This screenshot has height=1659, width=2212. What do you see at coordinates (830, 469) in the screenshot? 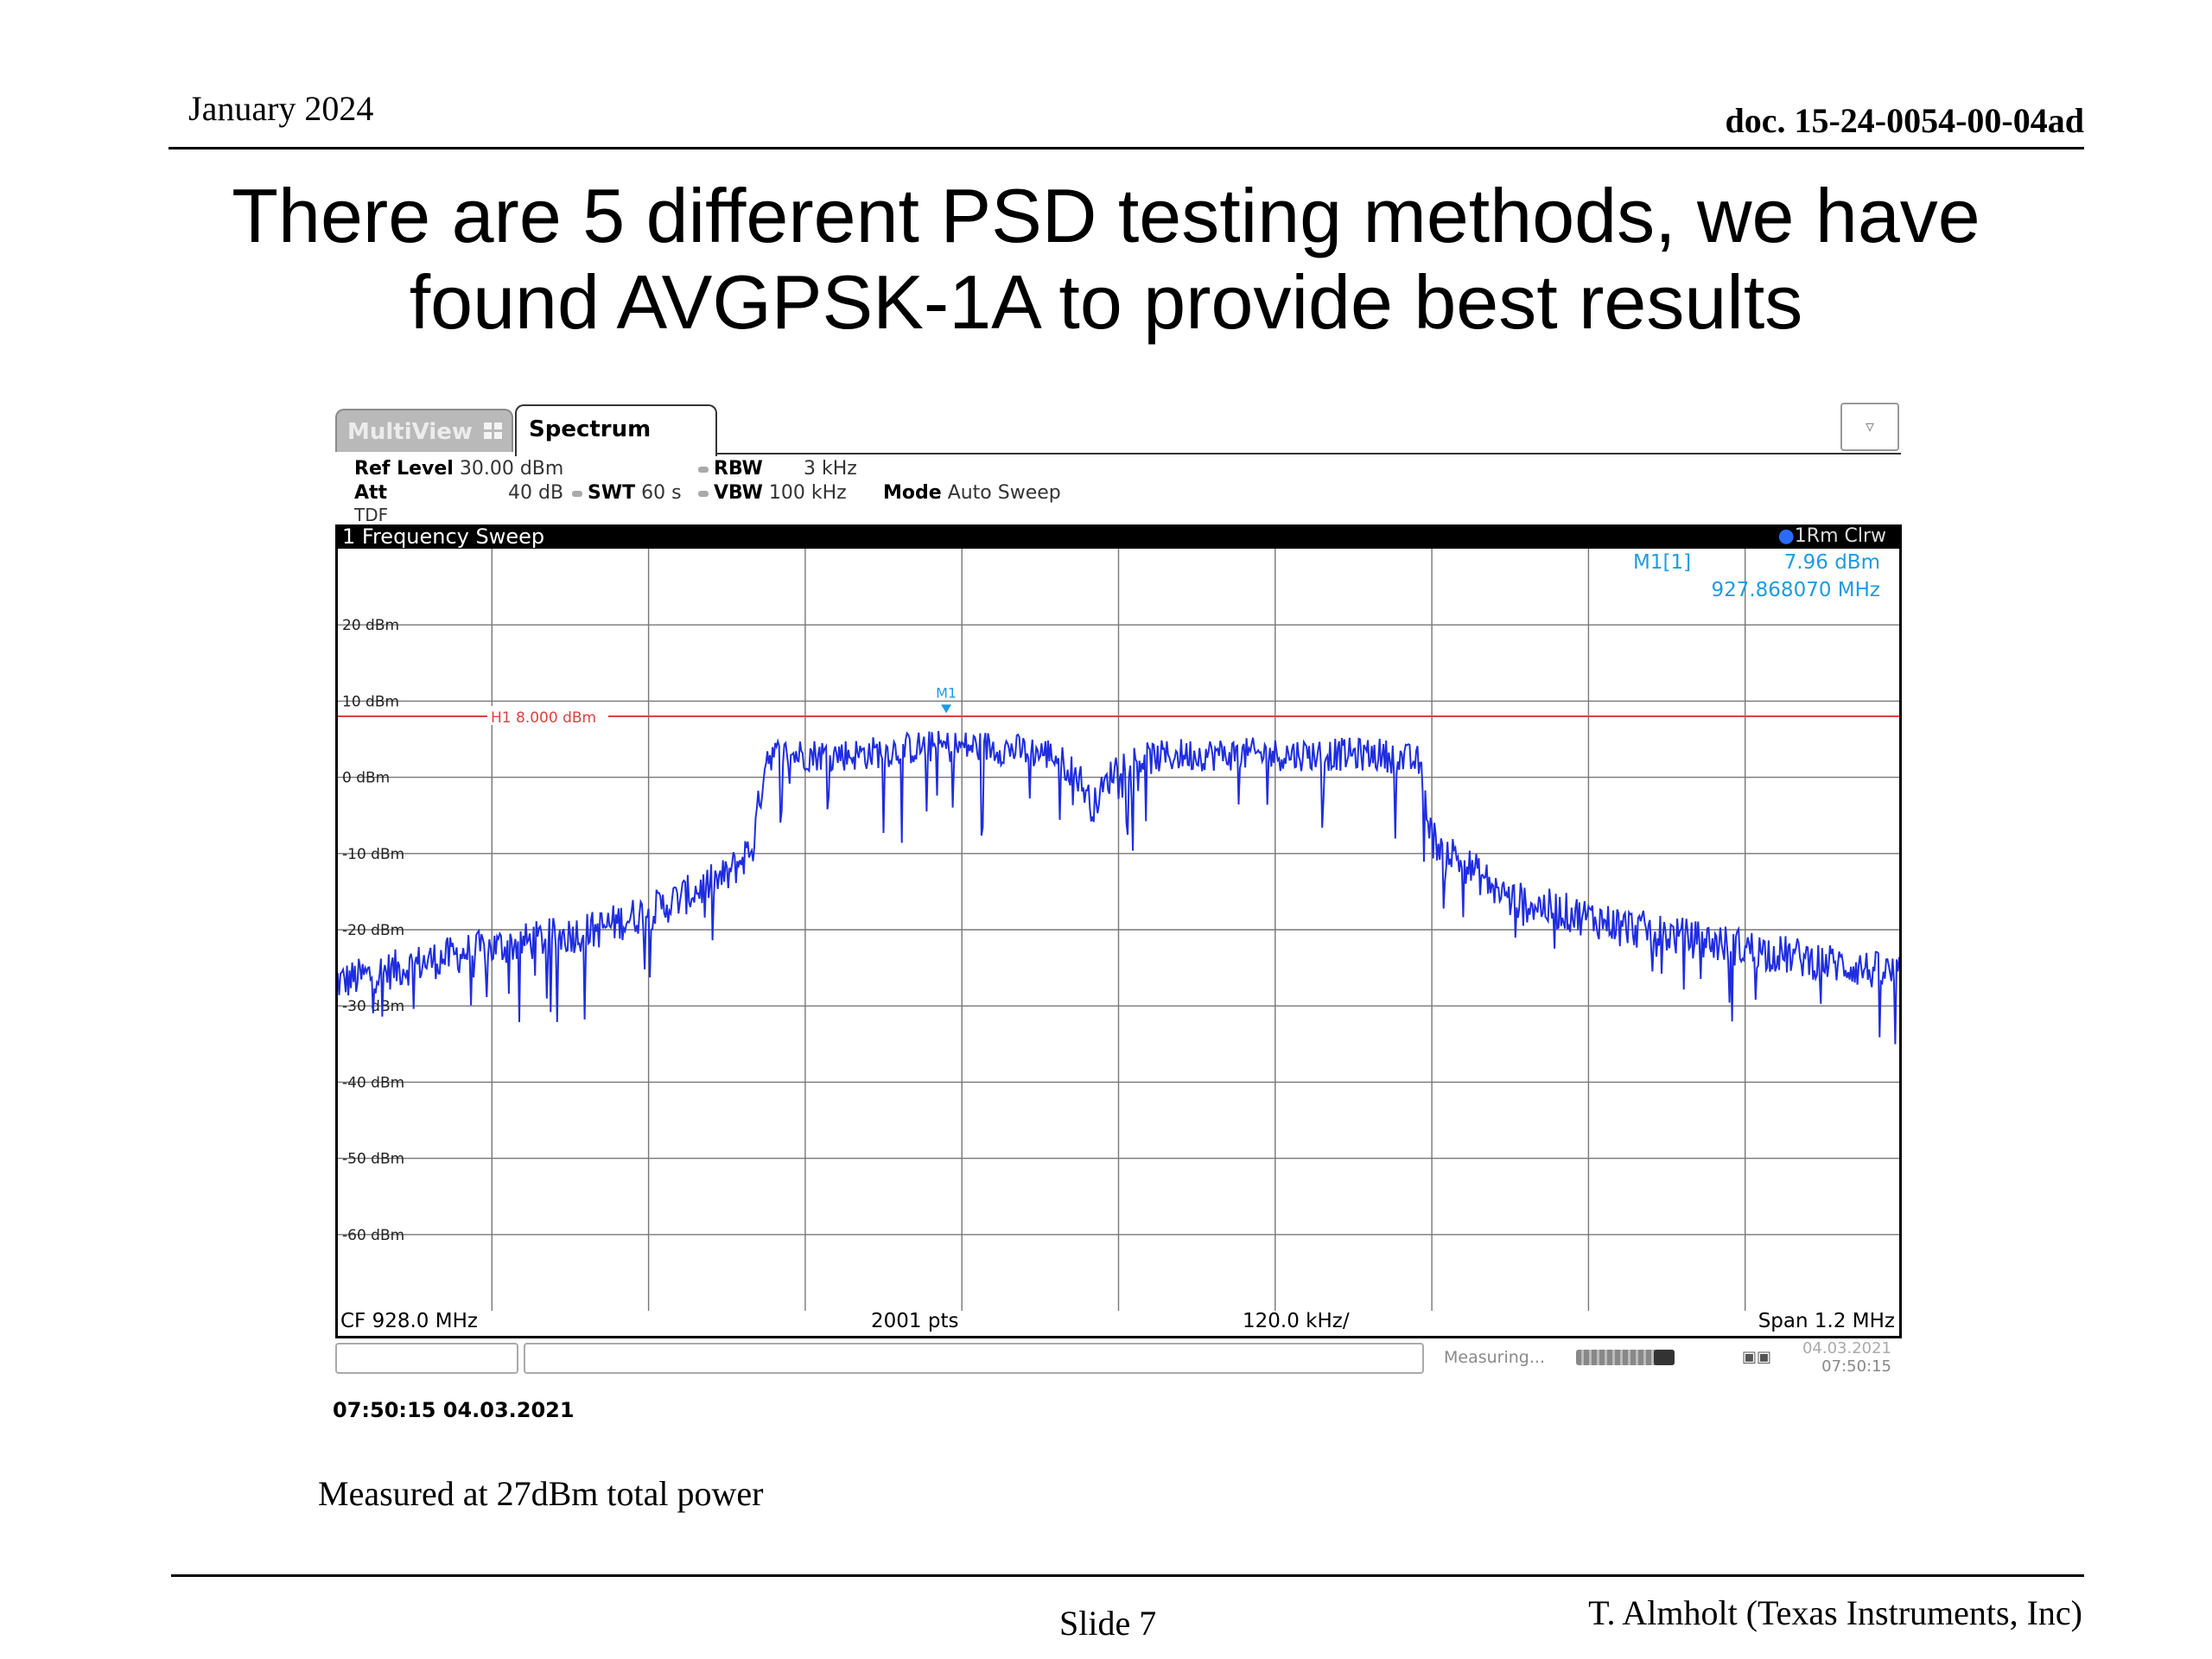
I see `rbw-value: 3 kHz` at bounding box center [830, 469].